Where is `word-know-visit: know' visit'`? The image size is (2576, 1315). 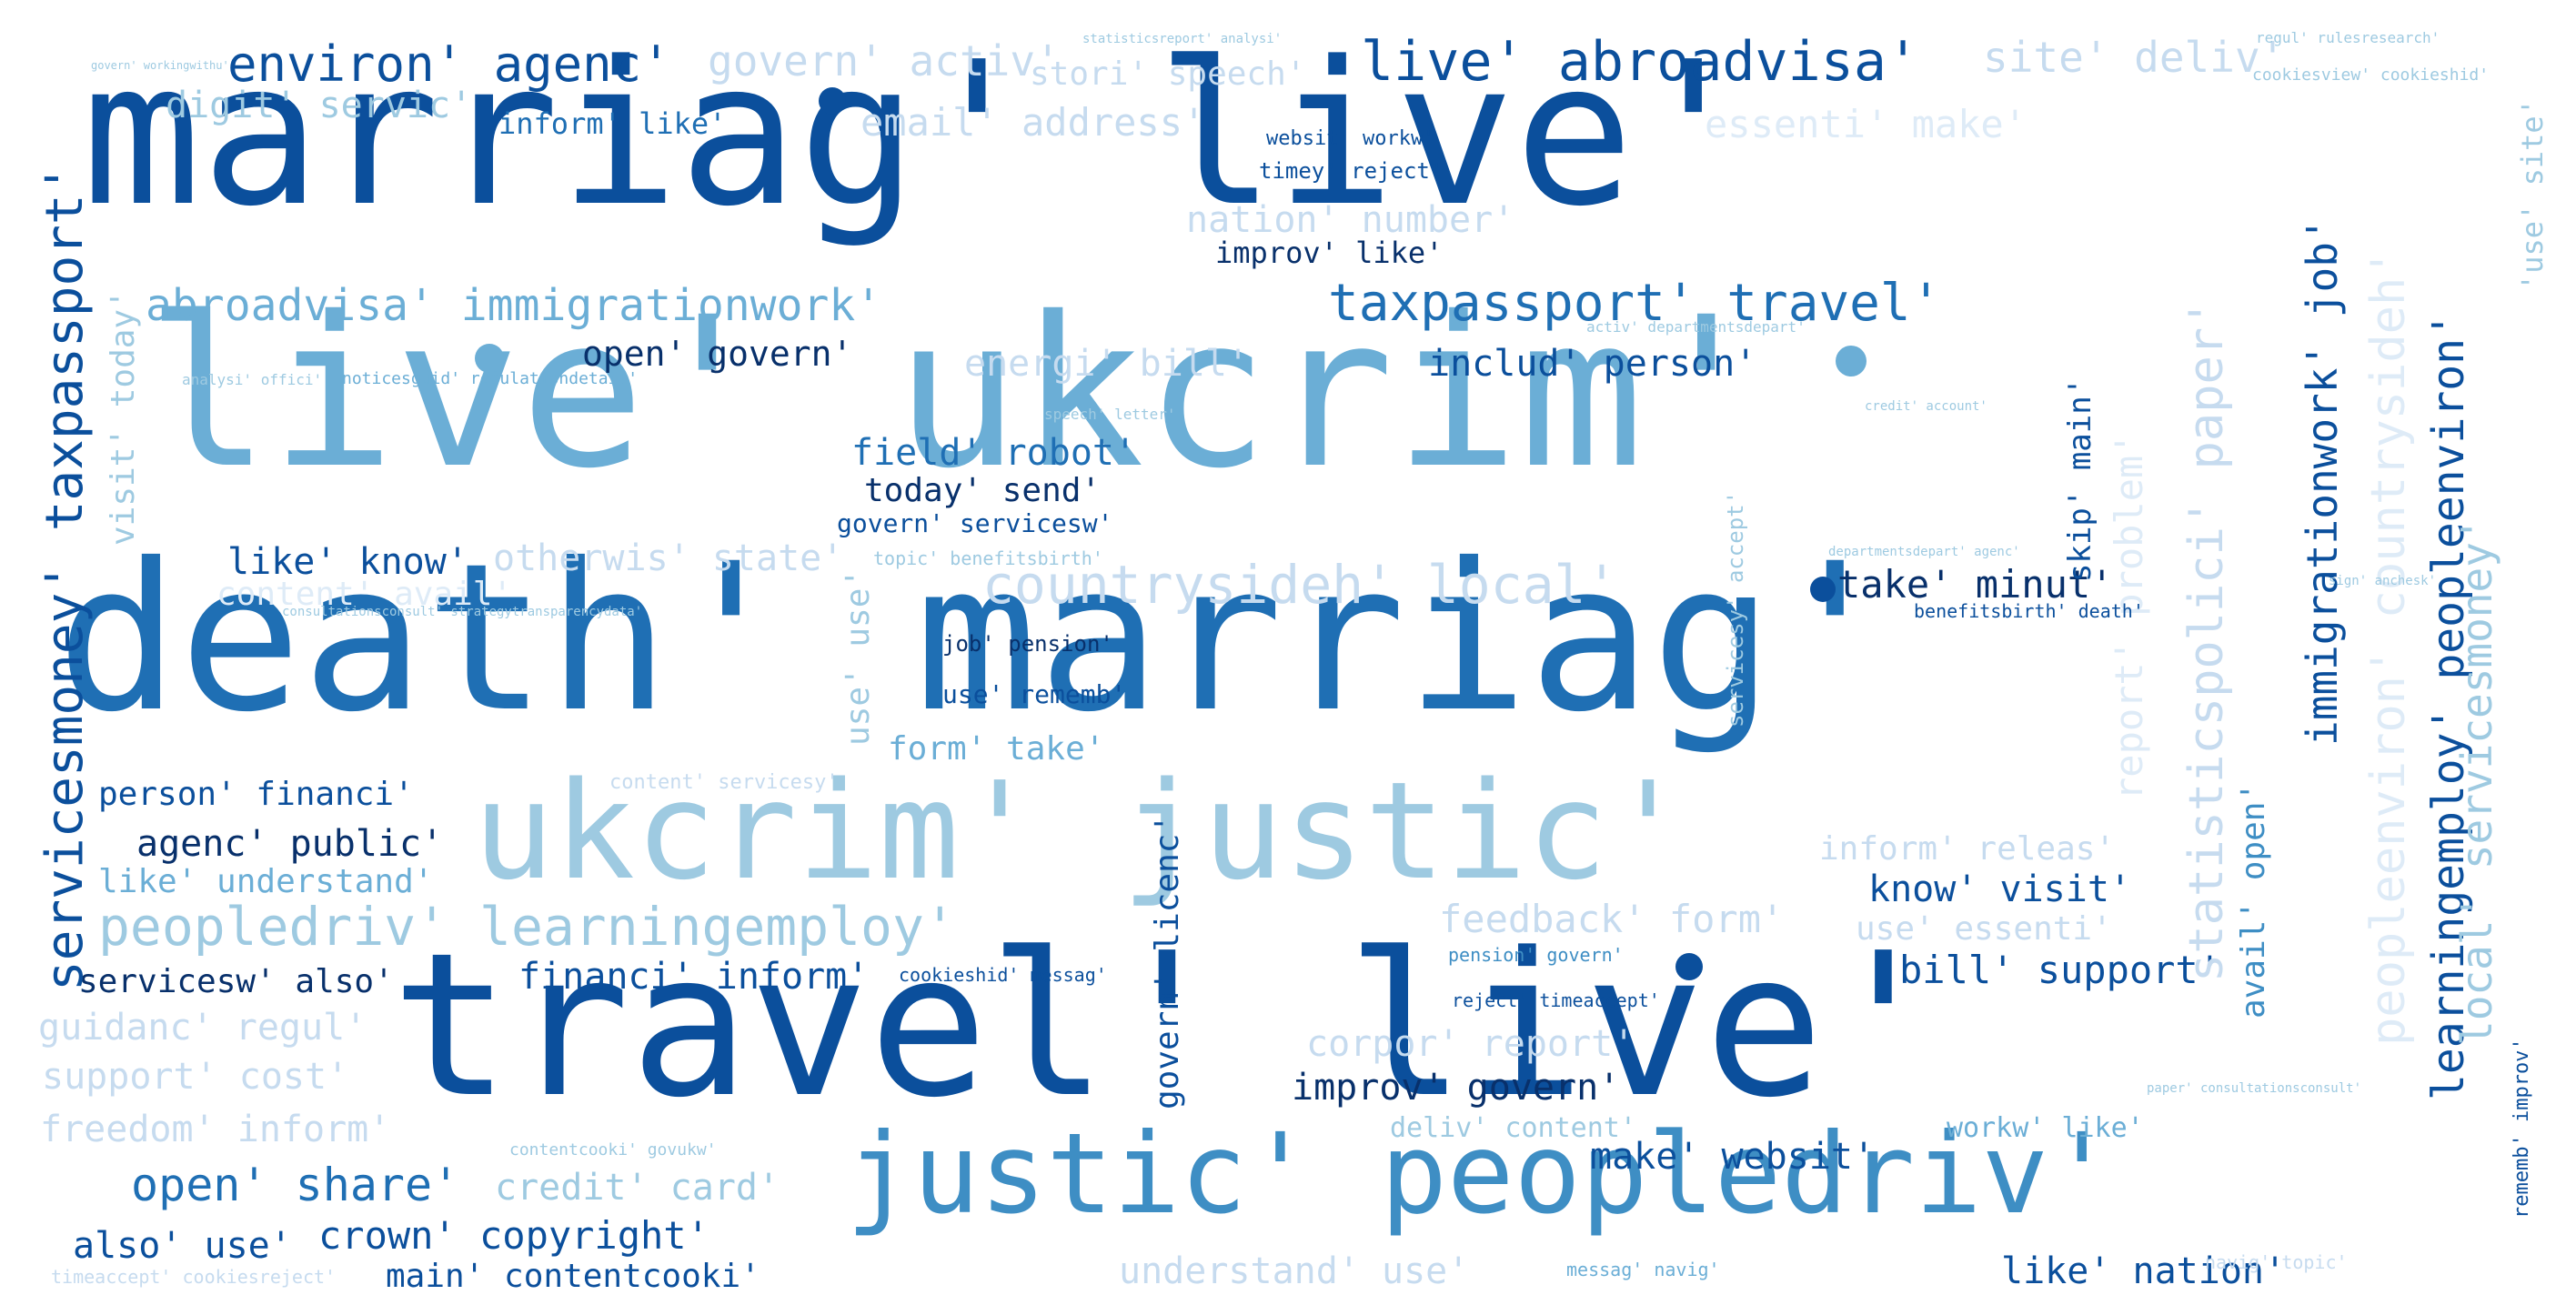 word-know-visit: know' visit' is located at coordinates (1999, 889).